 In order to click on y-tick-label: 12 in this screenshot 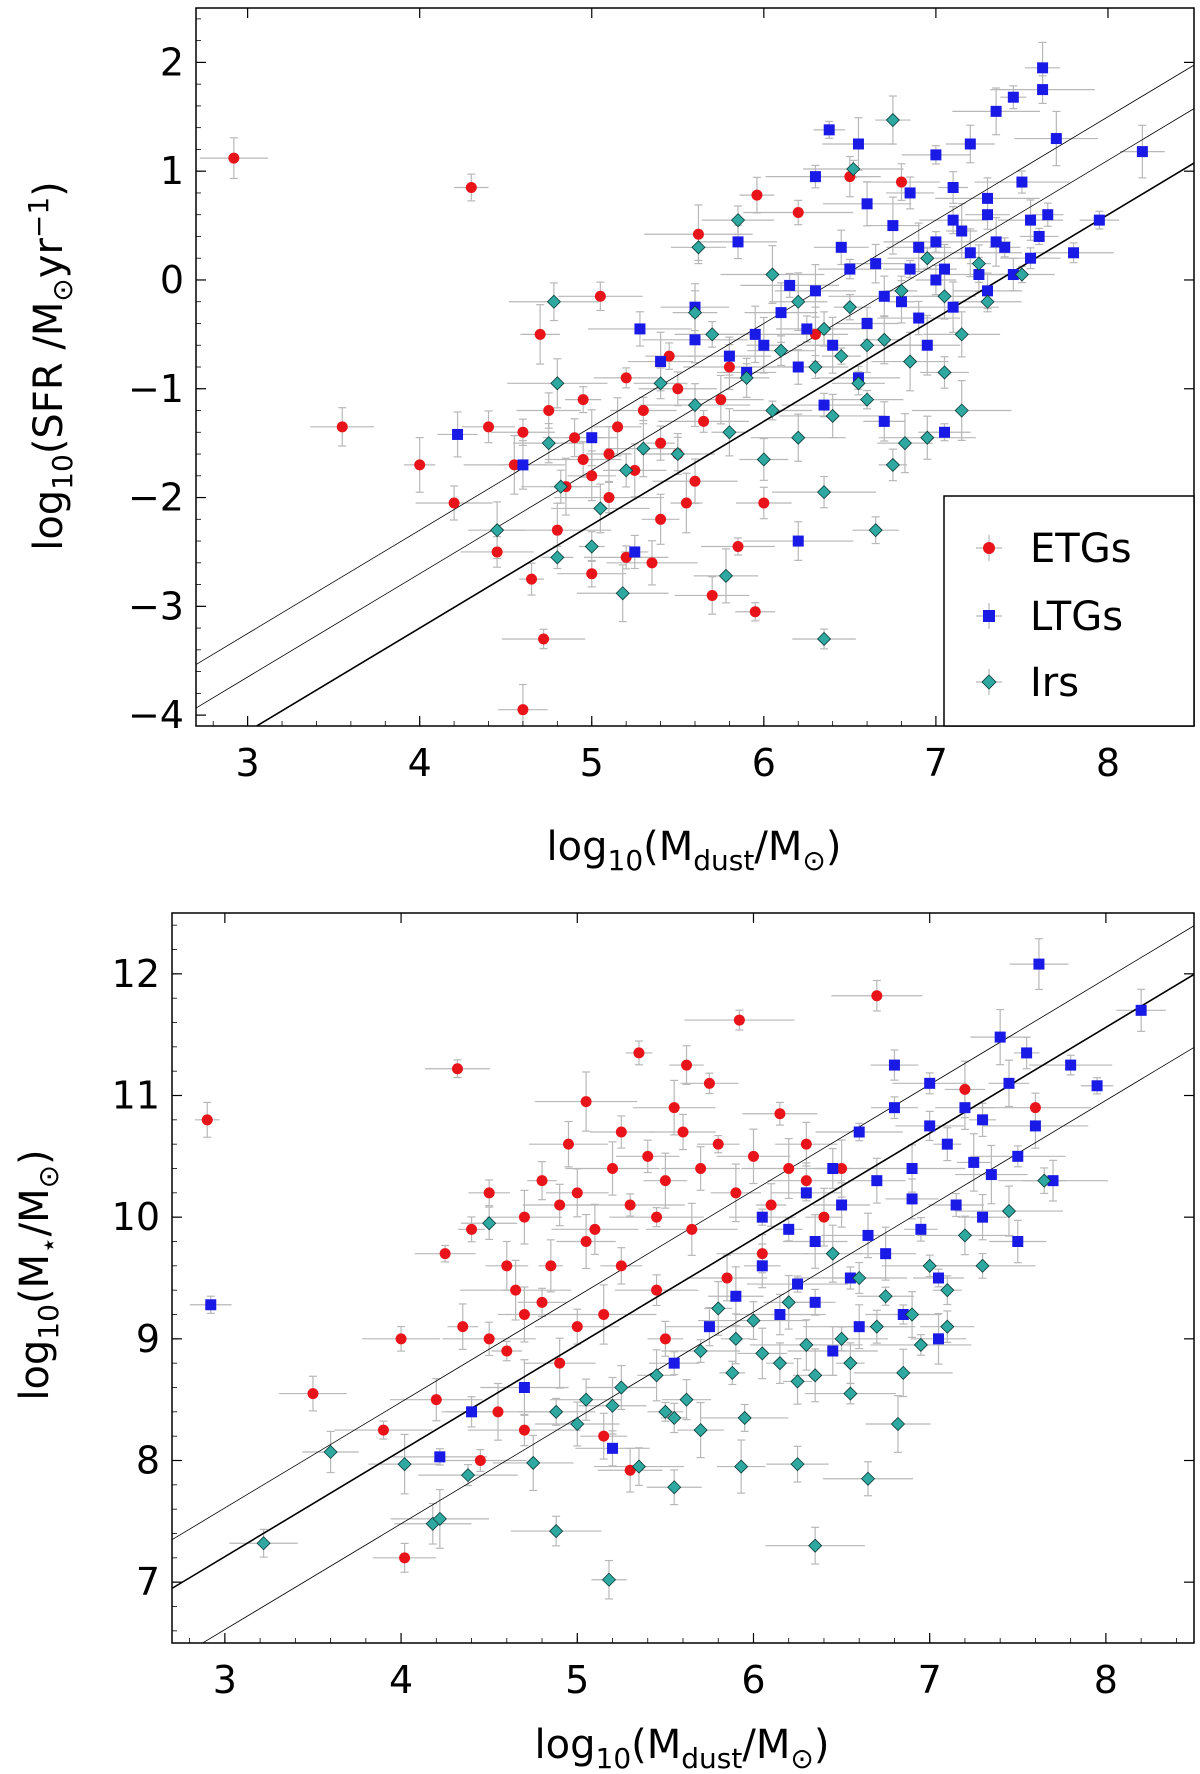, I will do `click(136, 974)`.